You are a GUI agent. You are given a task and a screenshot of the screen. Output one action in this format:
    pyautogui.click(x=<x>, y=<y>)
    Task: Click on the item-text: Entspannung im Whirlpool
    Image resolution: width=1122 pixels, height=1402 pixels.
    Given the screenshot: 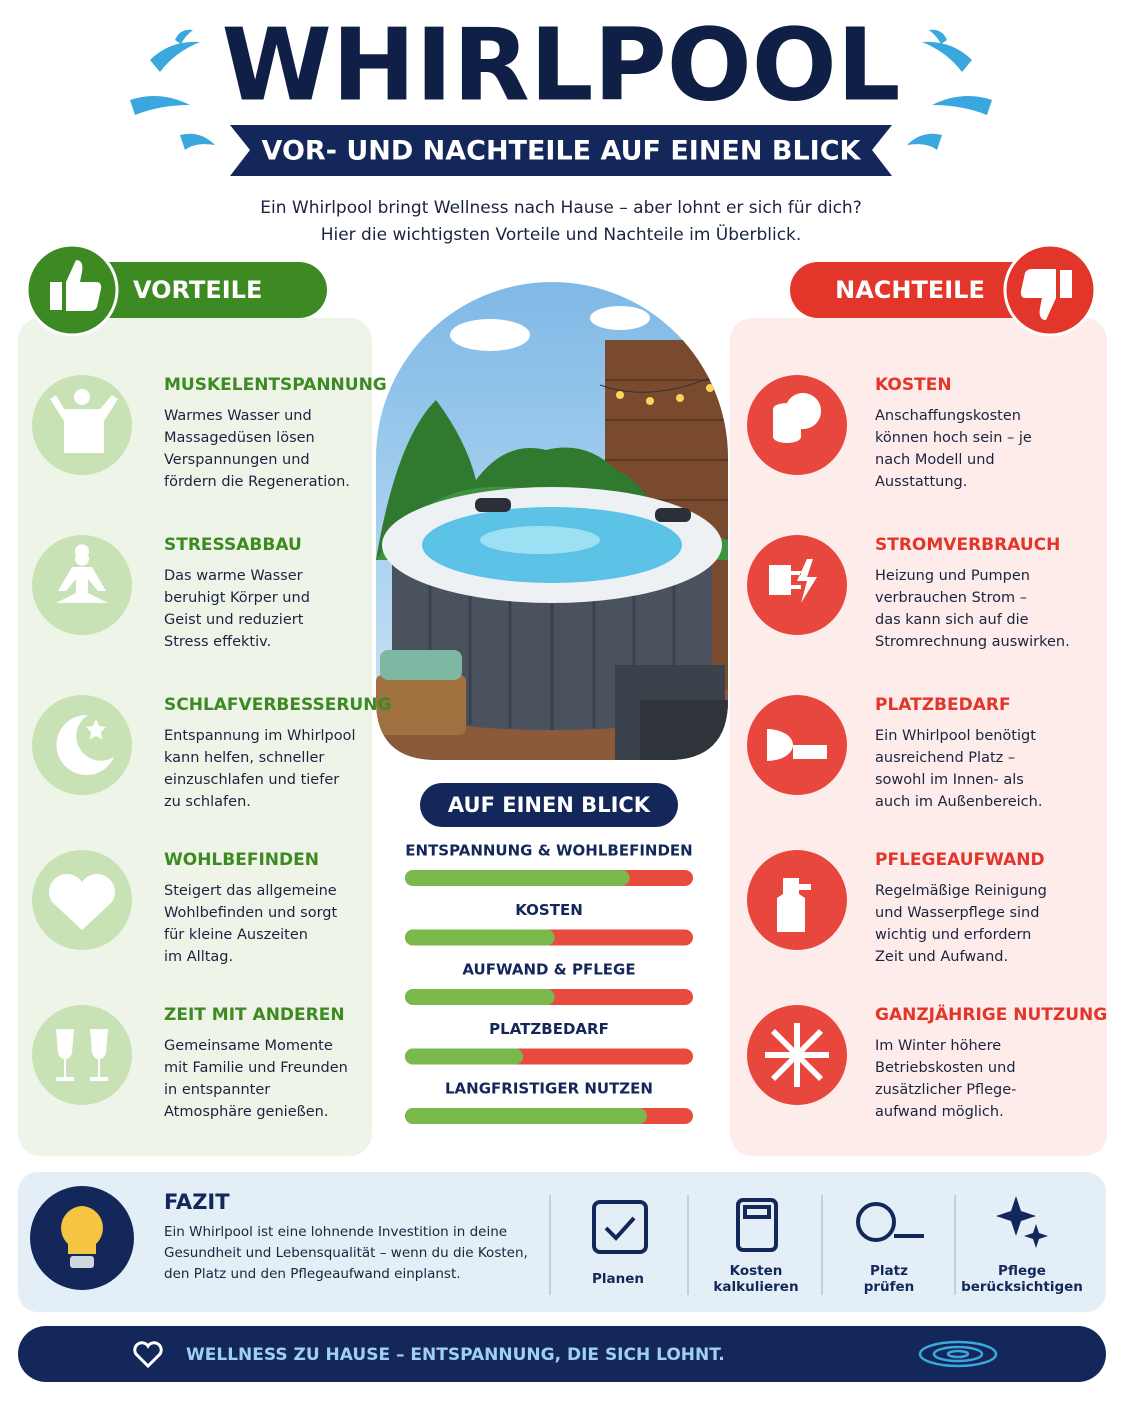 What is the action you would take?
    pyautogui.click(x=260, y=736)
    